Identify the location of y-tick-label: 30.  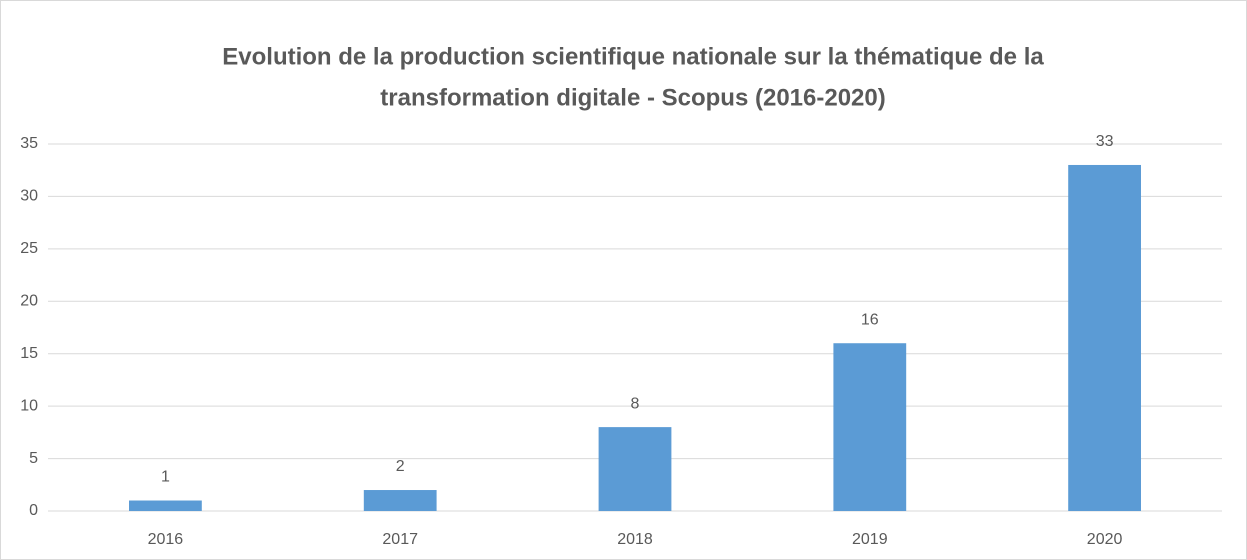
(29, 196).